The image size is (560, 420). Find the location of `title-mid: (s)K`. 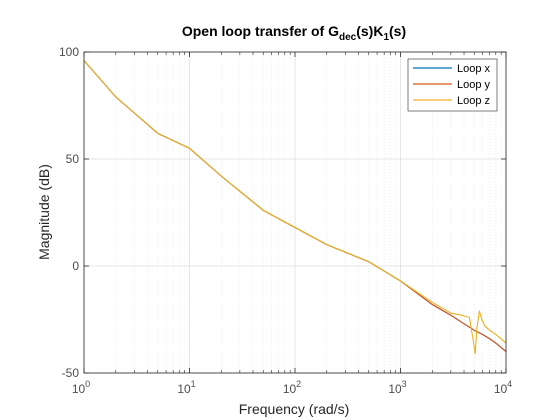

title-mid: (s)K is located at coordinates (369, 31).